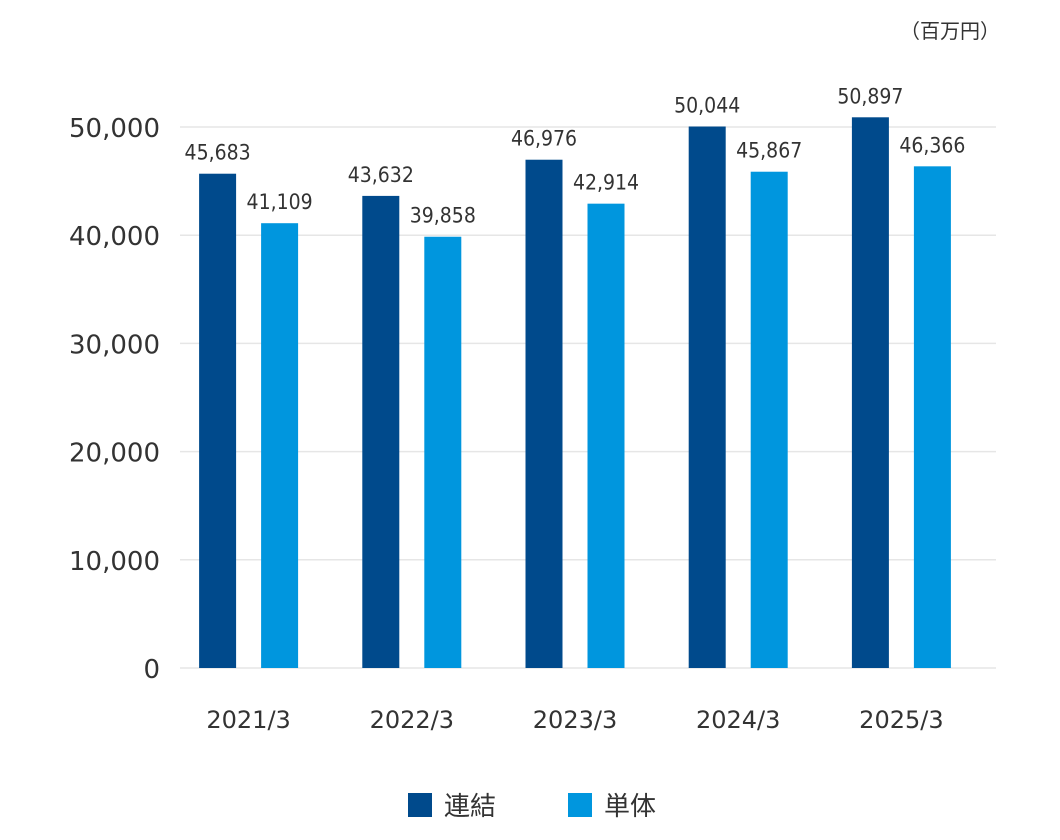  I want to click on y-tick-label: 40,000, so click(114, 237).